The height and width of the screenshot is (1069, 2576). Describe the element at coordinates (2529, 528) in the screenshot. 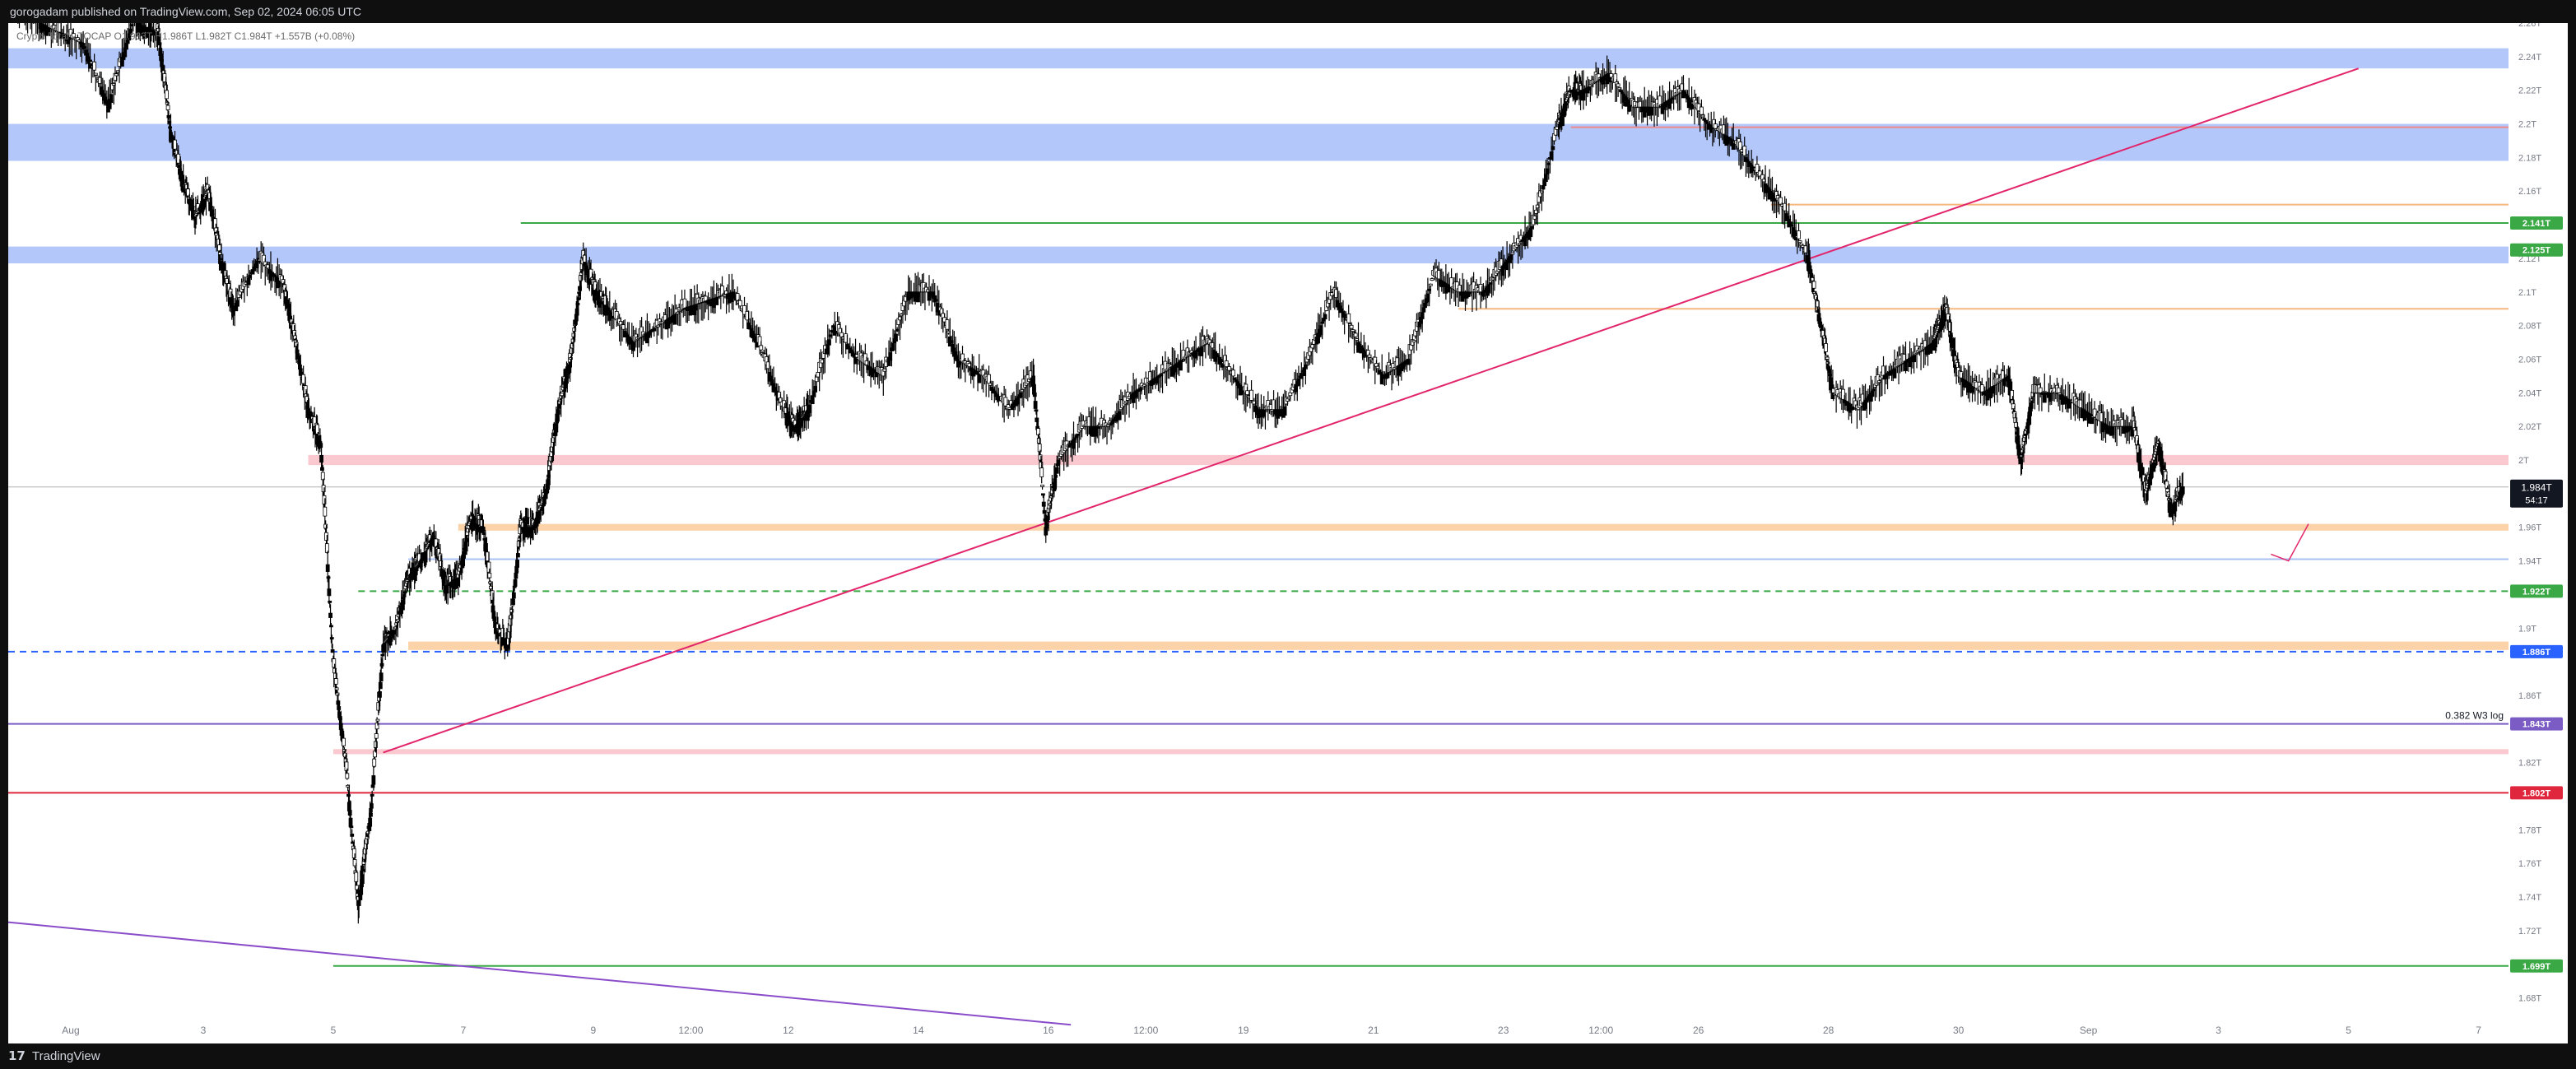

I see `y-tick-label: 1.96T` at that location.